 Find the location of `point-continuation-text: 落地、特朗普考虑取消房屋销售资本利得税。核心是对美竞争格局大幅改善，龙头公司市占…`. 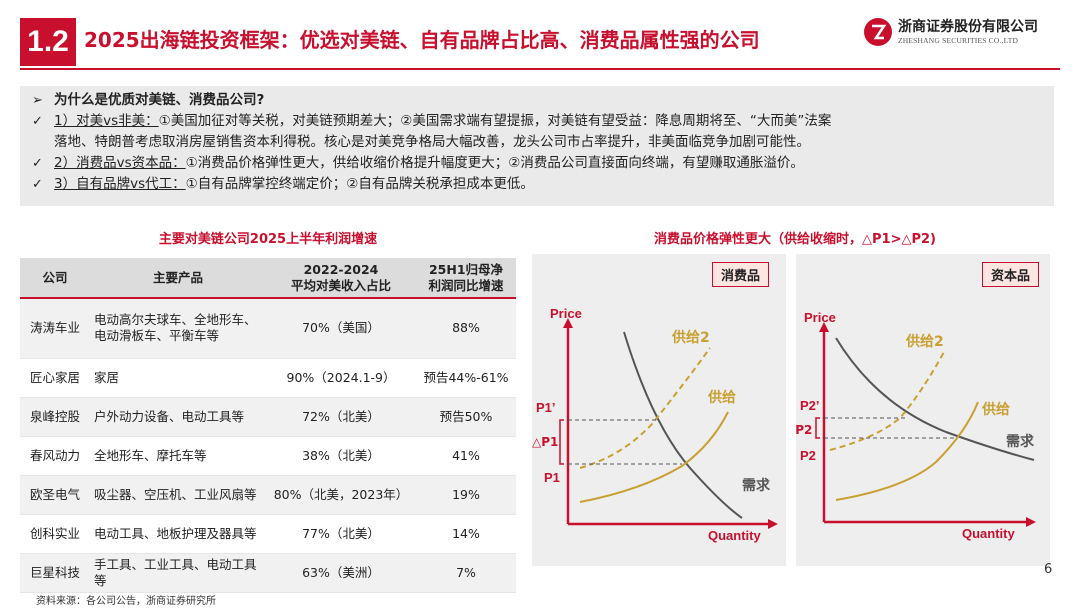

point-continuation-text: 落地、特朗普考虑取消房屋销售资本利得税。核心是对美竞争格局大幅改善，龙头公司市占… is located at coordinates (432, 142).